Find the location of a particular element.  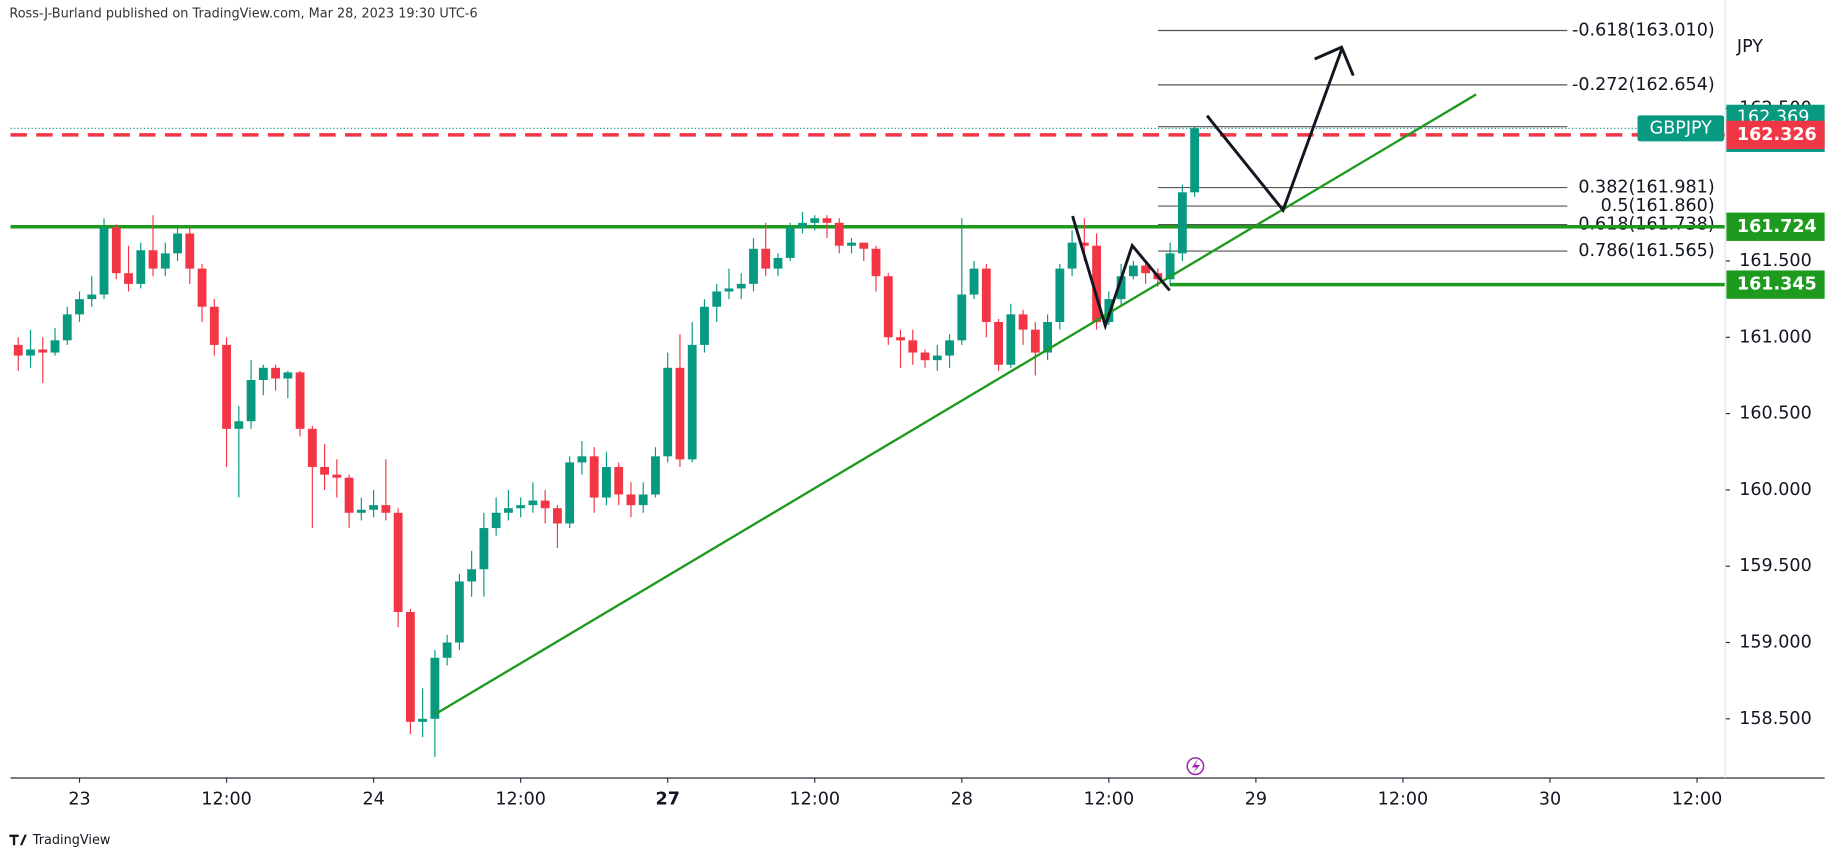

fib-label: 0.382(161.981) is located at coordinates (1646, 188).